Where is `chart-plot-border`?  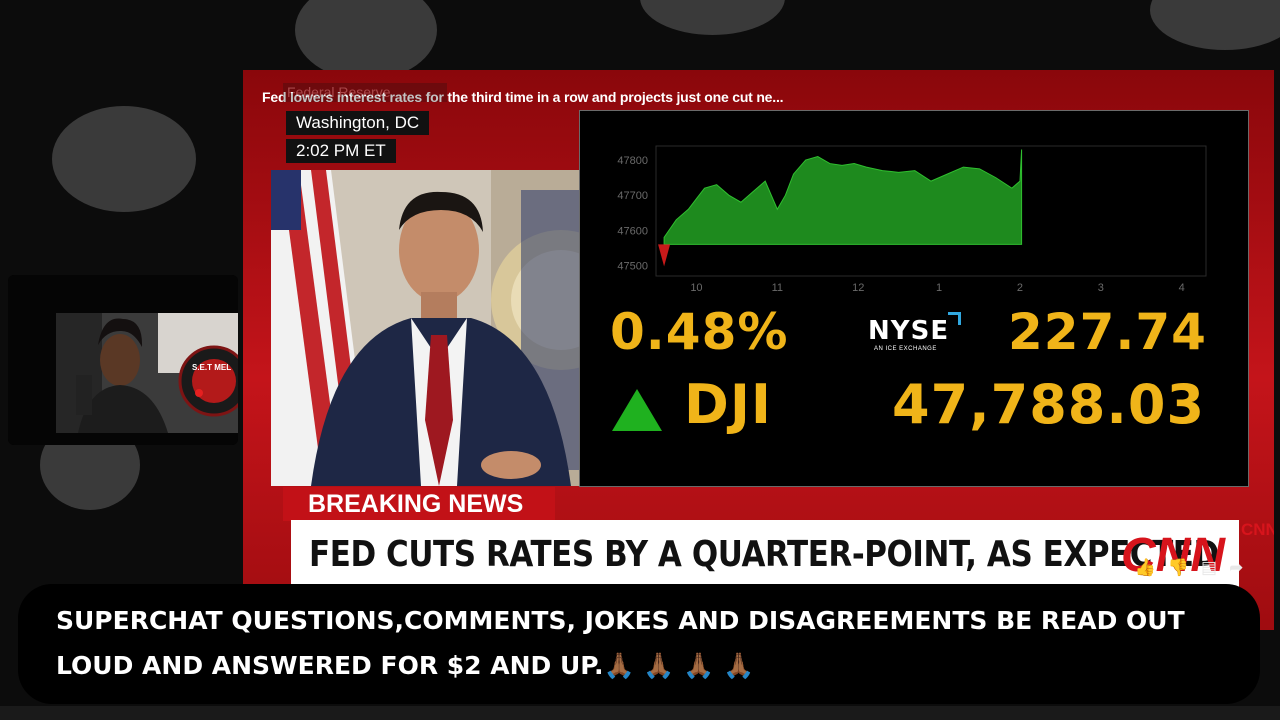
chart-plot-border is located at coordinates (931, 211).